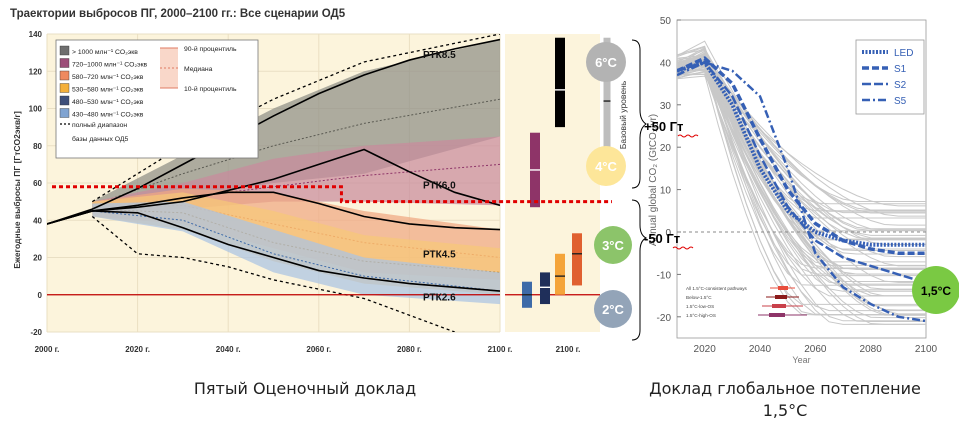 The height and width of the screenshot is (442, 959). Describe the element at coordinates (607, 110) in the screenshot. I see `panel-bar-базовый-уровень` at that location.